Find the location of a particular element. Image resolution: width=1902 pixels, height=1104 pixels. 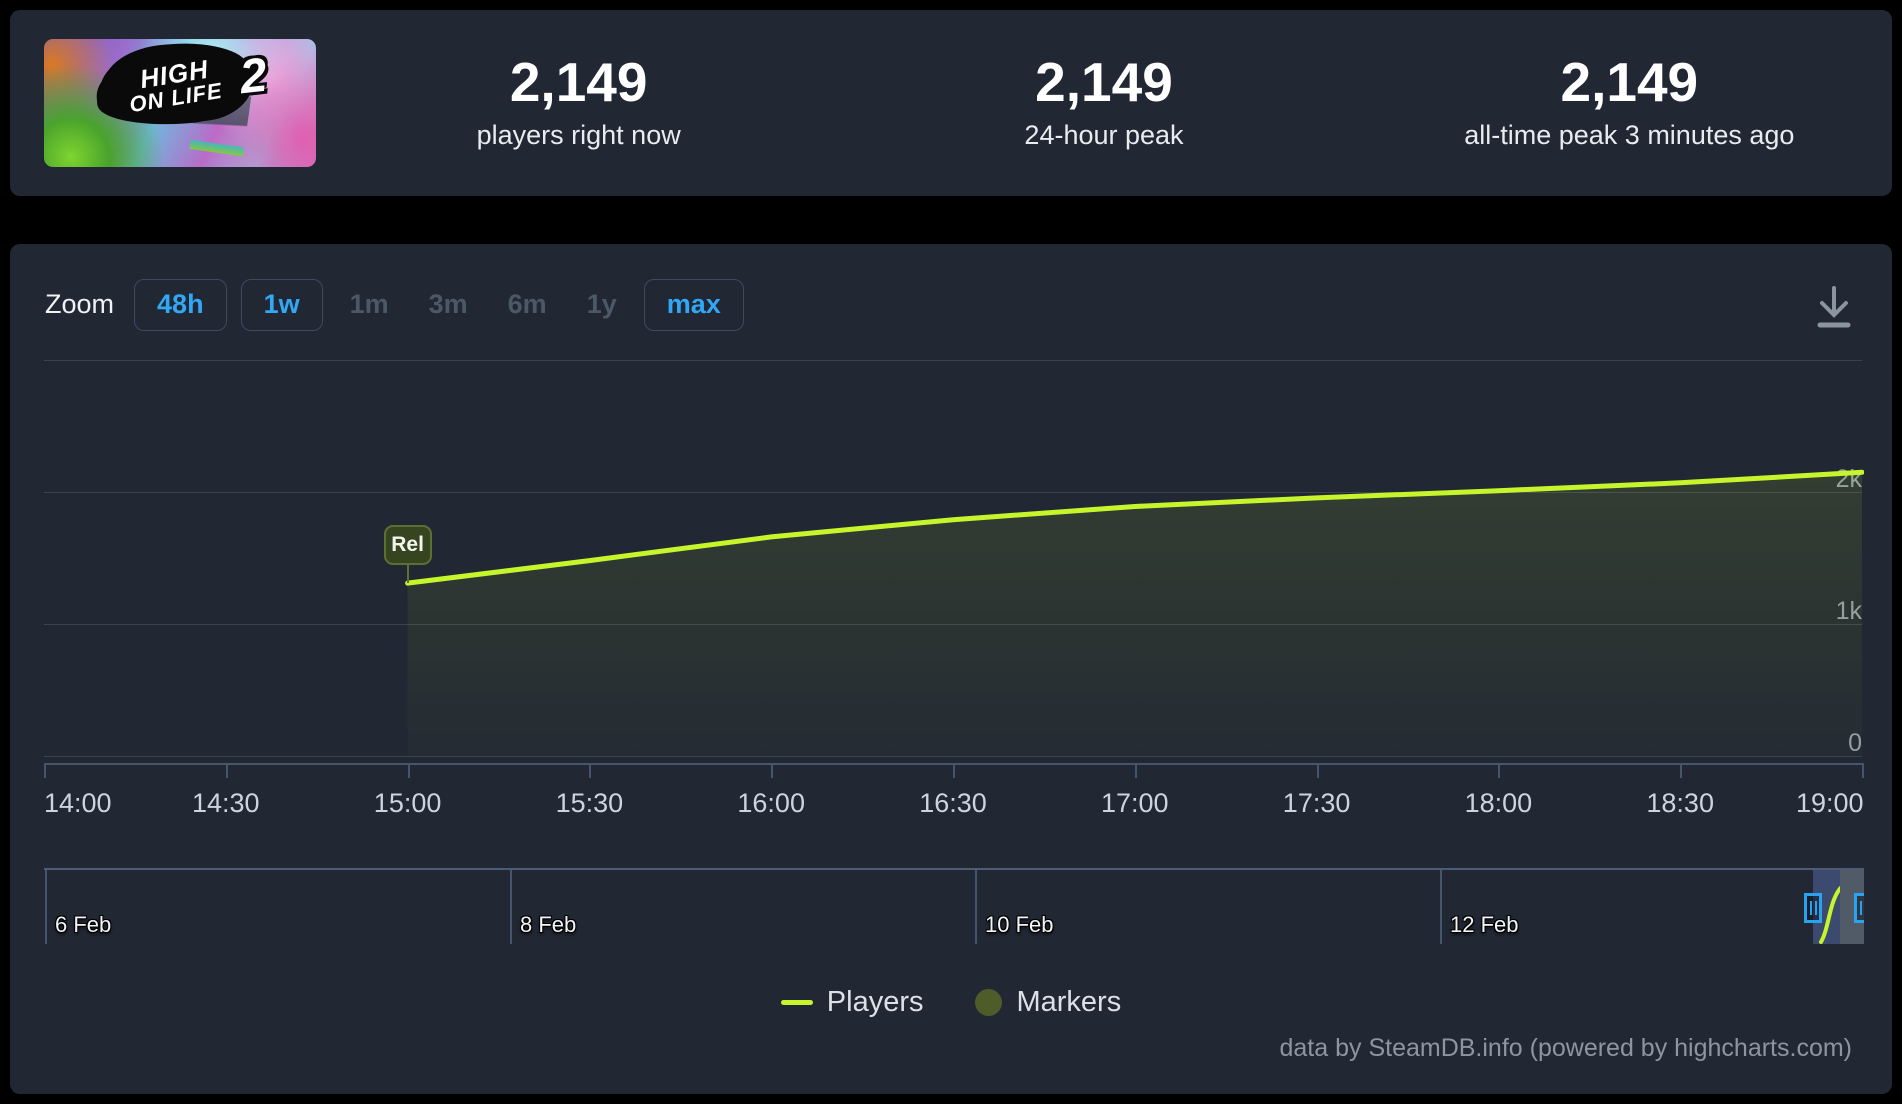

legend-label: Players is located at coordinates (875, 1002).